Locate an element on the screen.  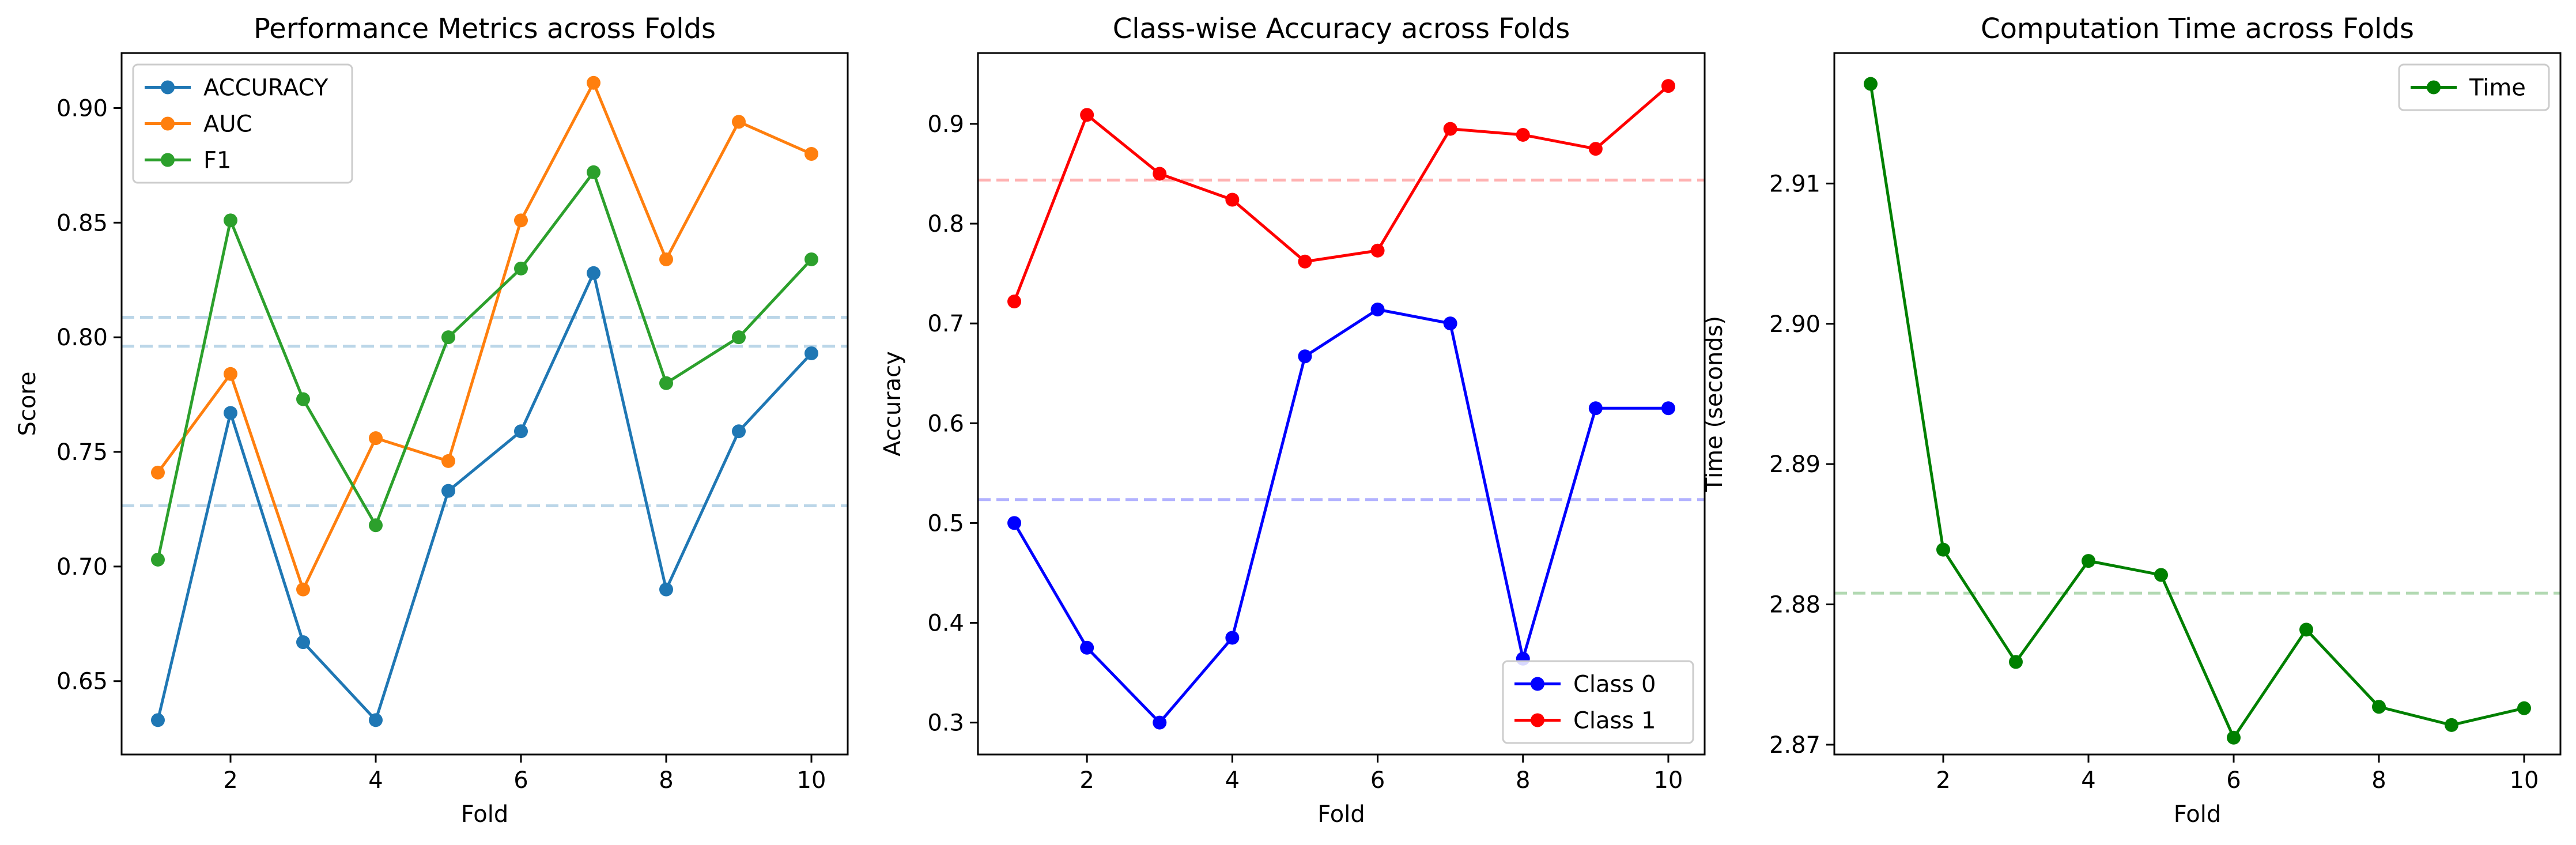
x-tick-label: 2 is located at coordinates (1943, 780).